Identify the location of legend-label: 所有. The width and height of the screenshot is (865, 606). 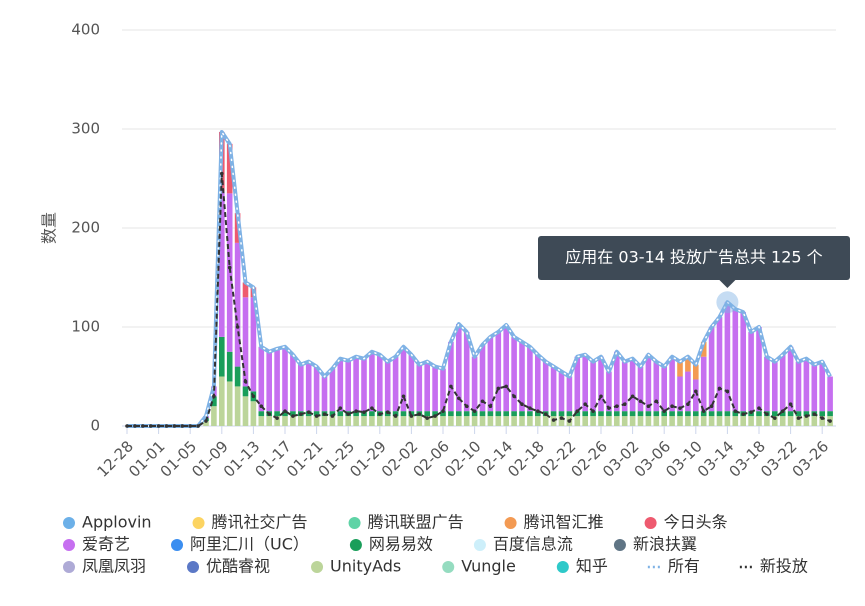
(684, 566).